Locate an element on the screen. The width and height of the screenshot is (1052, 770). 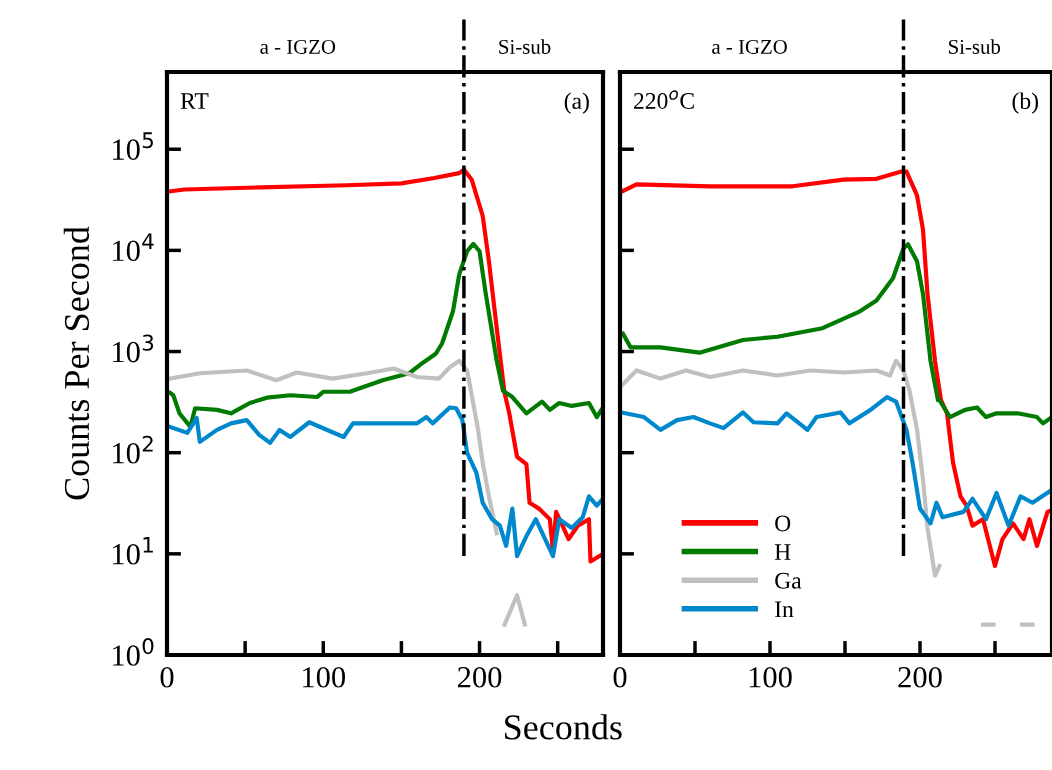
y-tick-label: 10$^{2}$ is located at coordinates (133, 449).